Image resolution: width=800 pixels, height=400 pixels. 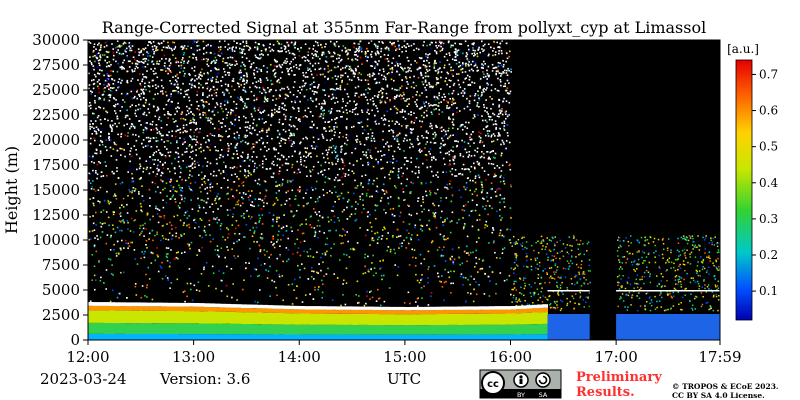 What do you see at coordinates (768, 147) in the screenshot?
I see `colorbar-tick-label: 0.5` at bounding box center [768, 147].